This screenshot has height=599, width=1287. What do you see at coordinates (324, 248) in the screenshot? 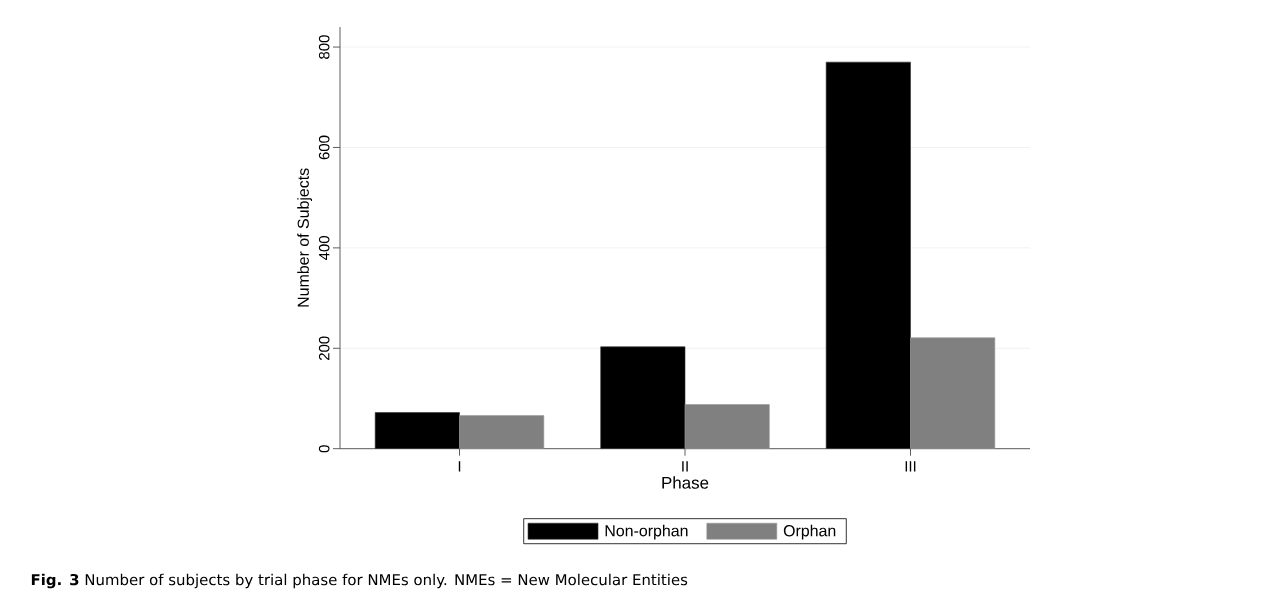
I see `y-tick-label: 400` at bounding box center [324, 248].